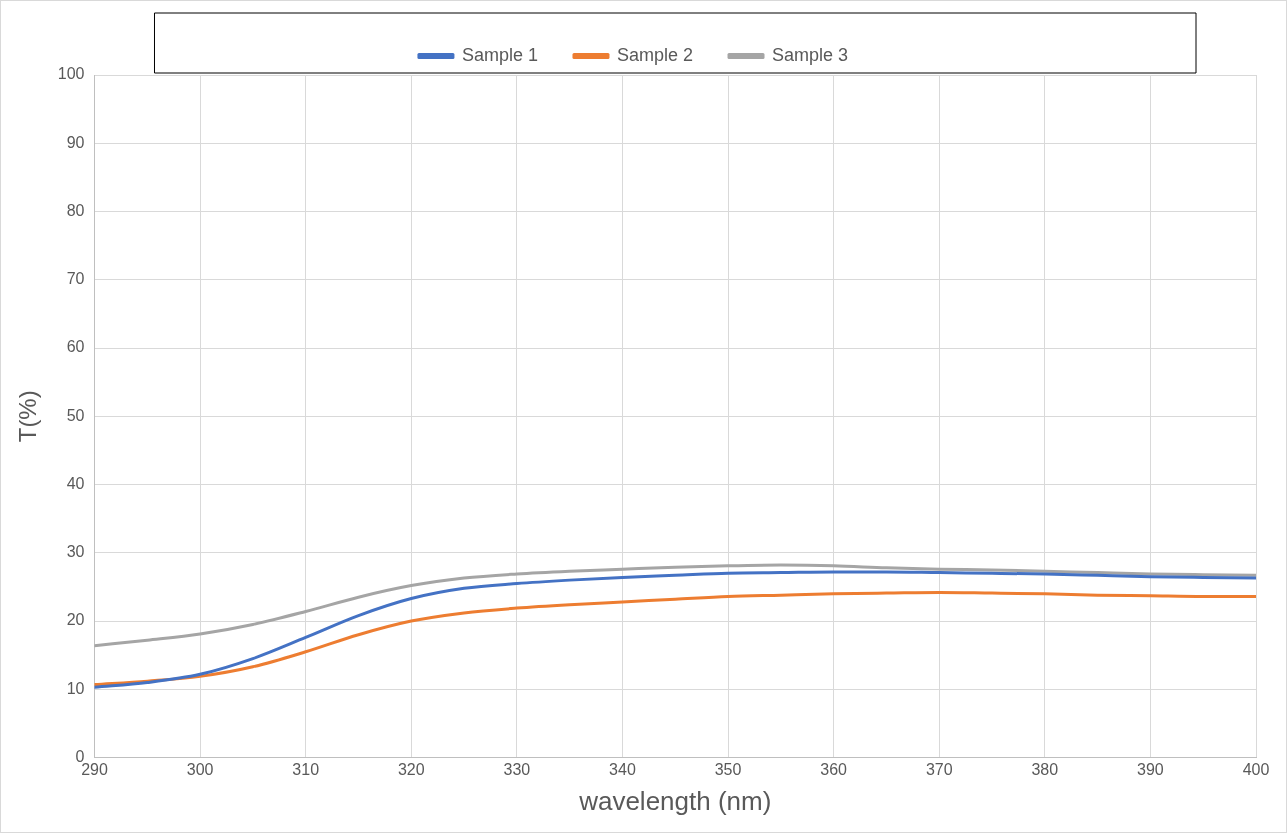 The width and height of the screenshot is (1287, 833). Describe the element at coordinates (655, 54) in the screenshot. I see `legend-label: Sample 2` at that location.